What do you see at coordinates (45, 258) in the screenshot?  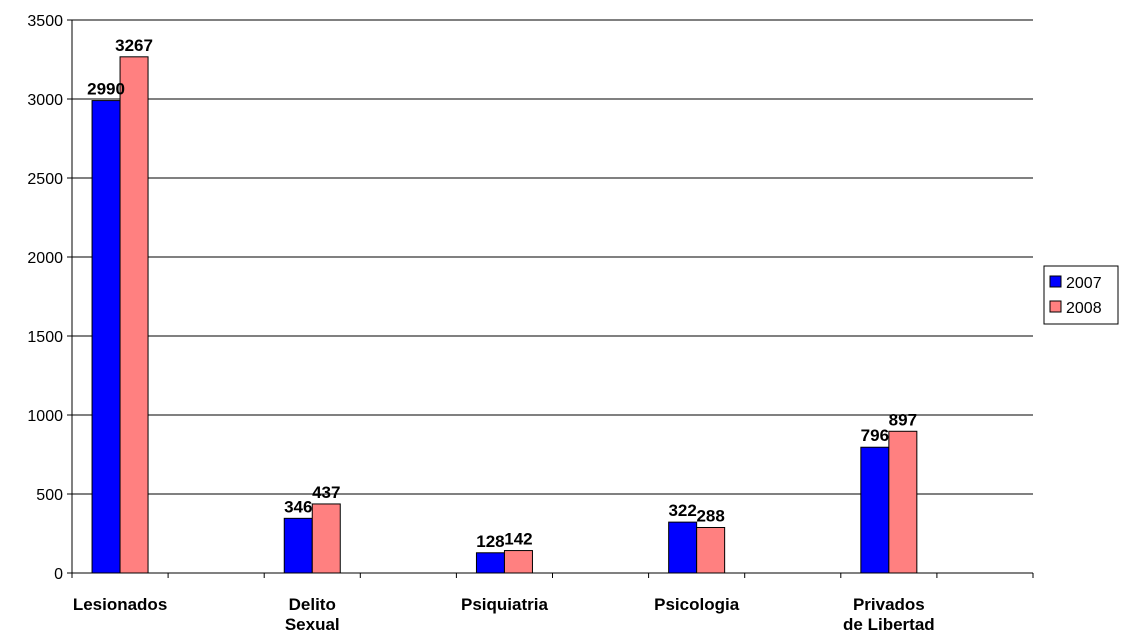 I see `y-tick-label: 2000` at bounding box center [45, 258].